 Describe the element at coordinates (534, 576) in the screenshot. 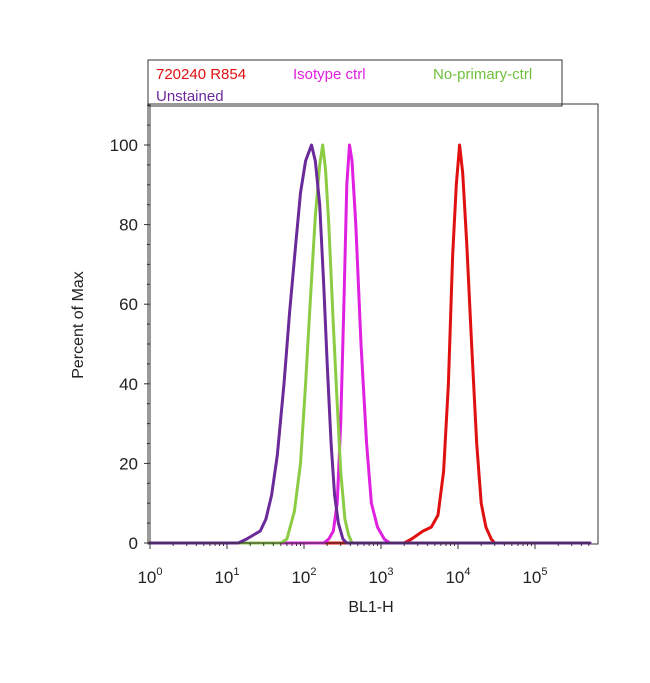

I see `x-tick-label: 10⁵` at that location.